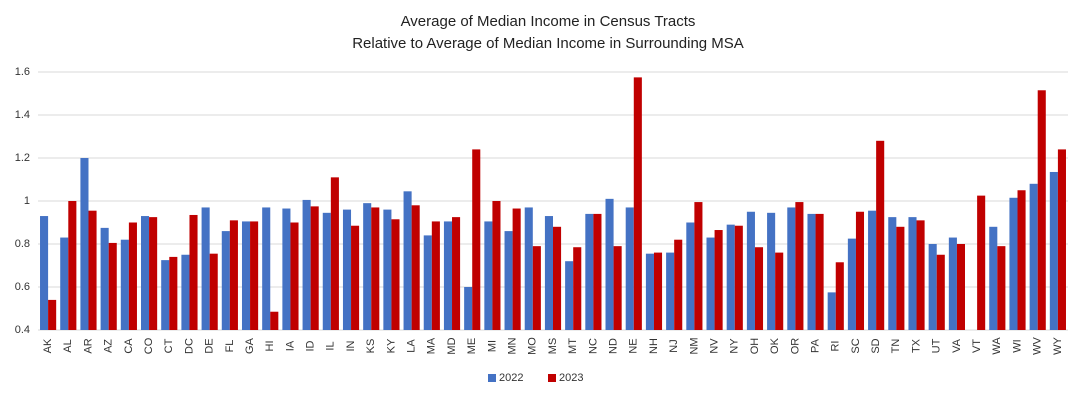 Image resolution: width=1083 pixels, height=398 pixels. What do you see at coordinates (997, 346) in the screenshot?
I see `x-tick-label: WA` at bounding box center [997, 346].